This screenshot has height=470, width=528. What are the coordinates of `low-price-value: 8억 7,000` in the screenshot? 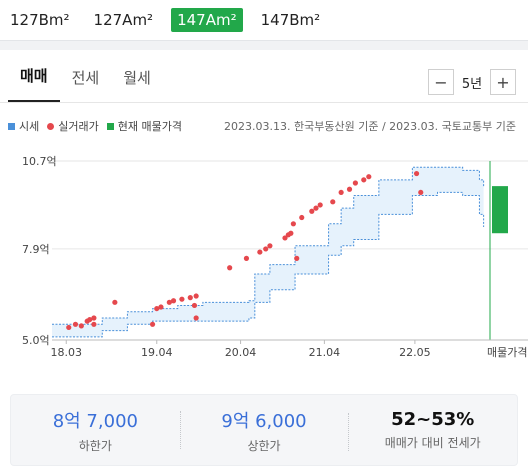 It's located at (95, 421).